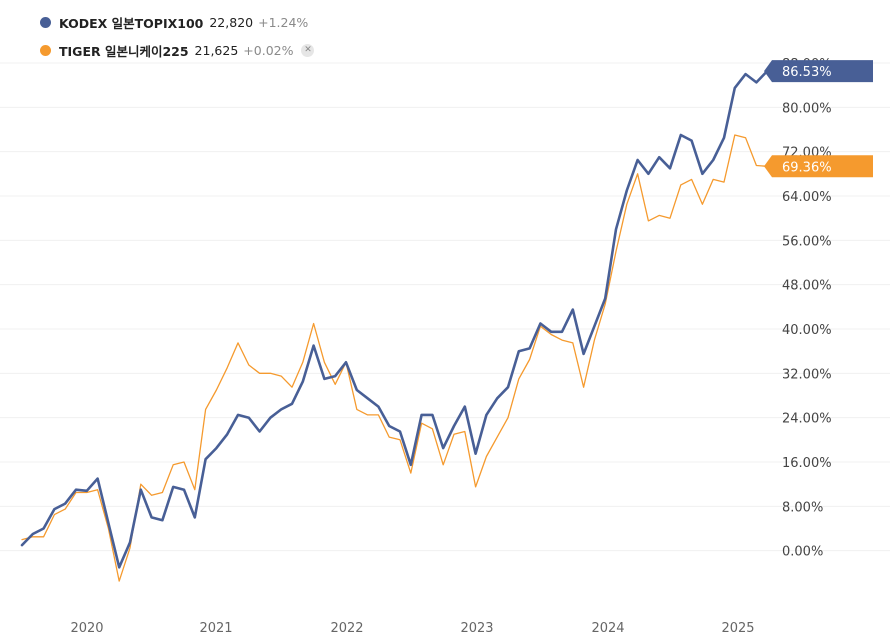 Image resolution: width=890 pixels, height=637 pixels. What do you see at coordinates (807, 330) in the screenshot?
I see `y-tick-label: 40.00%` at bounding box center [807, 330].